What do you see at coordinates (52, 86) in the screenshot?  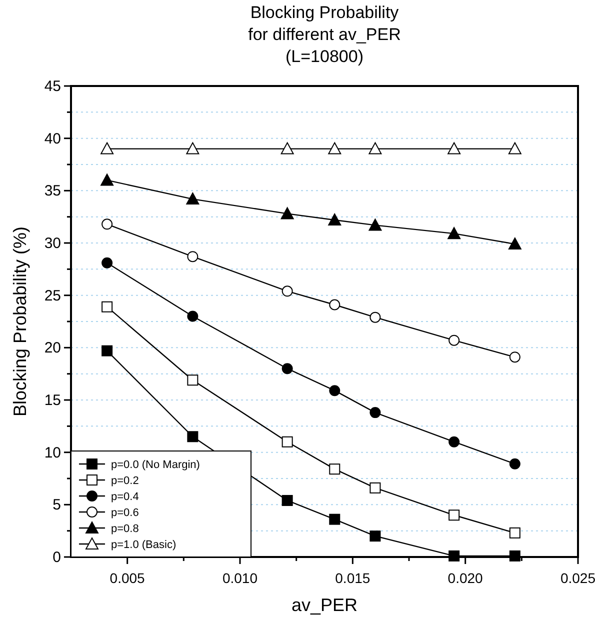 I see `y-tick-label: 45` at bounding box center [52, 86].